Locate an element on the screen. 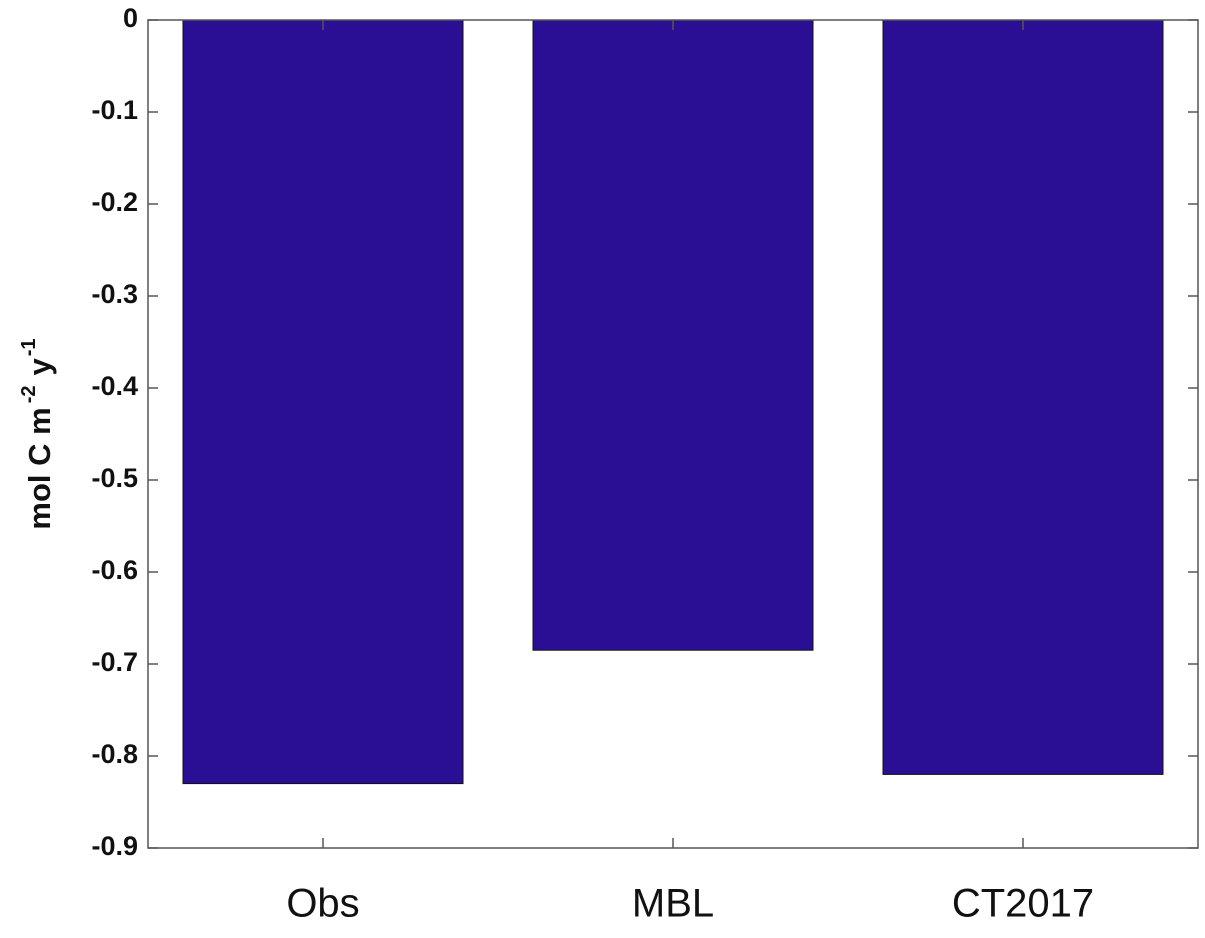 The image size is (1205, 938). y-label-text: y is located at coordinates (39, 366).